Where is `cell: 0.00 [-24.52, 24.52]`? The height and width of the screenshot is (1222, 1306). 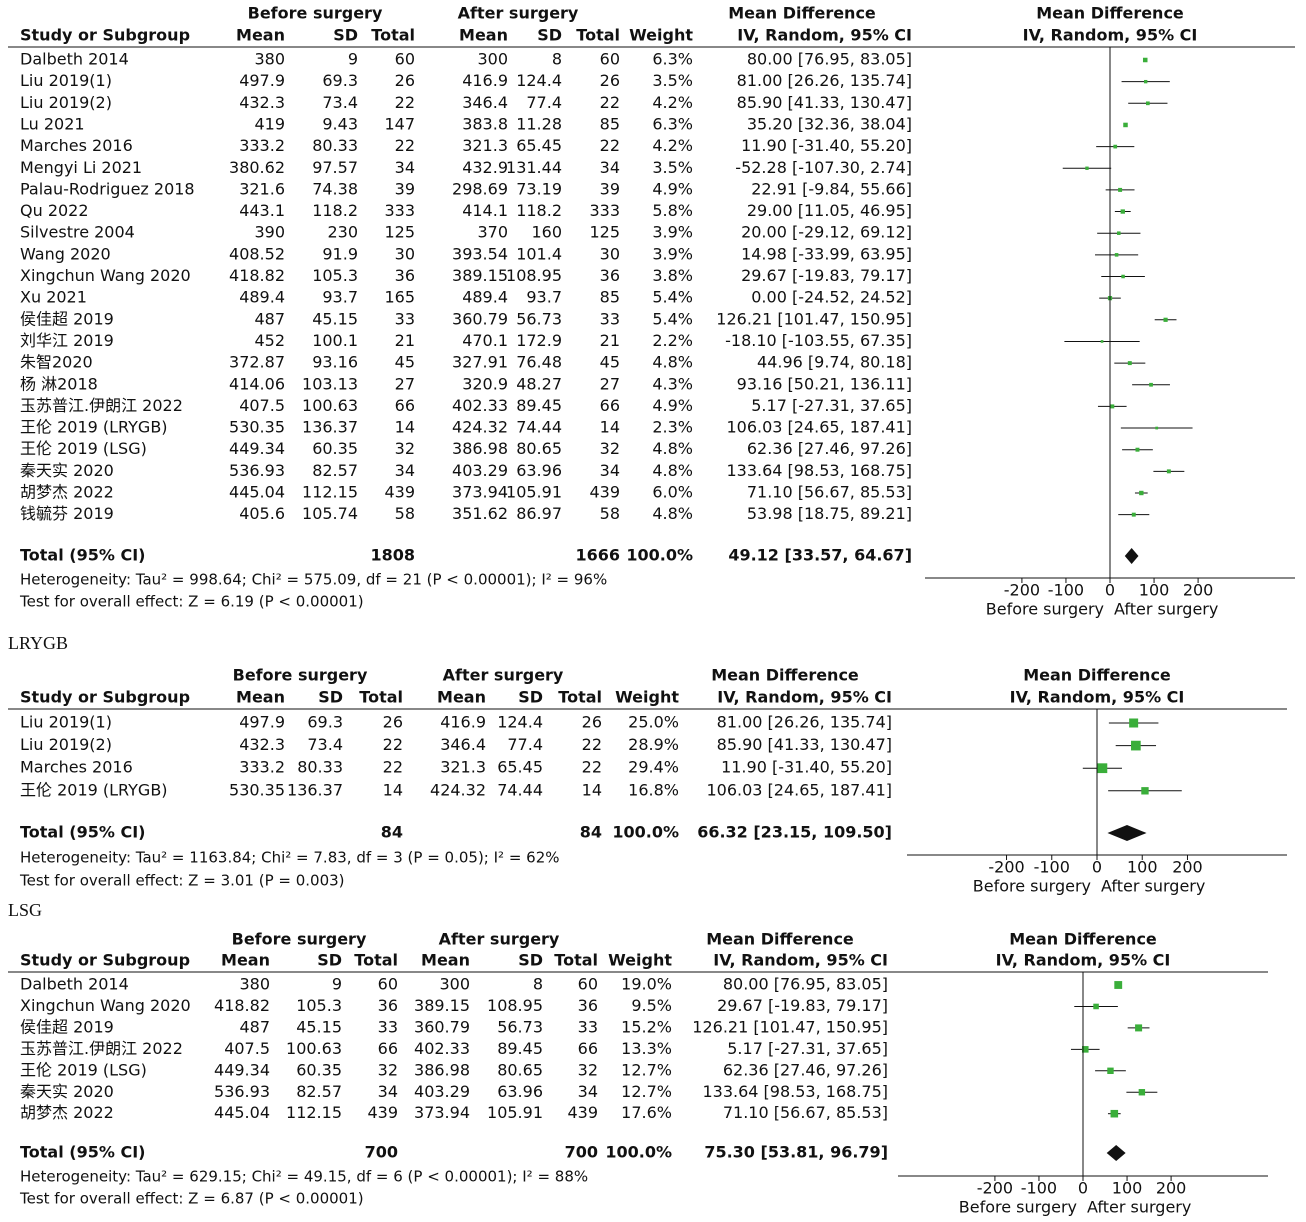
cell: 0.00 [-24.52, 24.52] is located at coordinates (831, 297).